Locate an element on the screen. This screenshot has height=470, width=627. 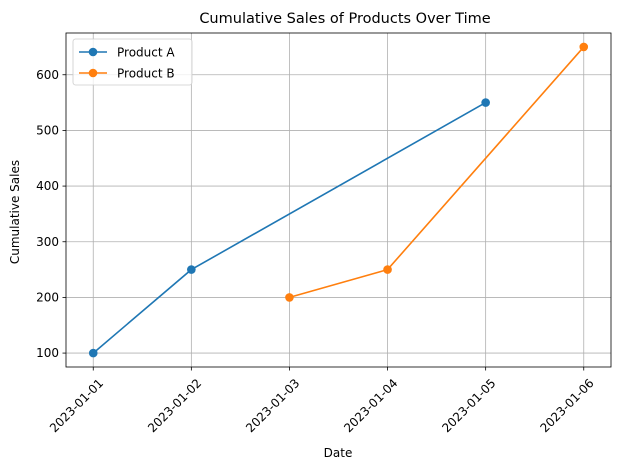
y-tick-label: 400 is located at coordinates (47, 186).